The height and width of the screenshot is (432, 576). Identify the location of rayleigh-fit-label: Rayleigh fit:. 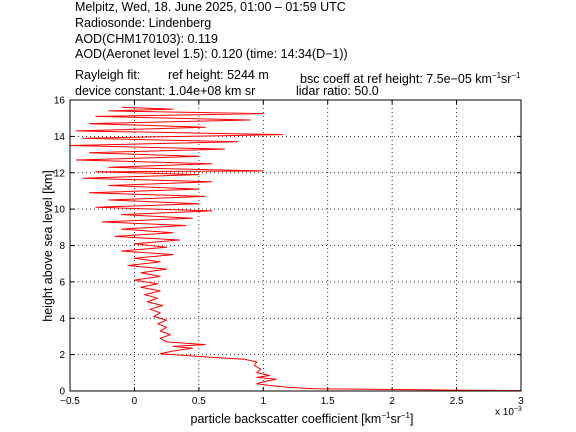
(108, 75).